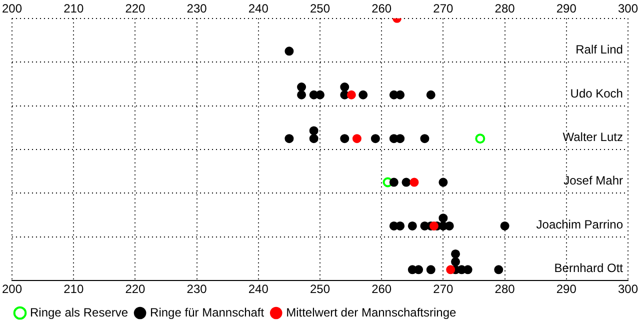 The image size is (640, 329). I want to click on x2-tick-label: 280, so click(505, 9).